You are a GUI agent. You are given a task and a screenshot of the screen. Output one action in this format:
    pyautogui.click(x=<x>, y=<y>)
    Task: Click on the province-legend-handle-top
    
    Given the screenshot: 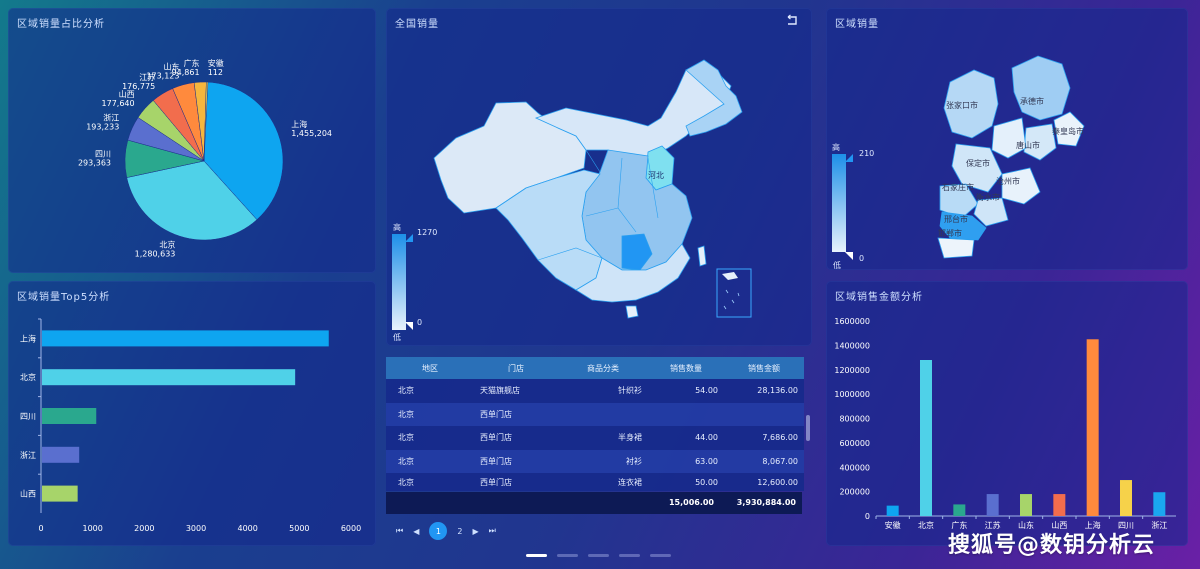 What is the action you would take?
    pyautogui.click(x=849, y=158)
    